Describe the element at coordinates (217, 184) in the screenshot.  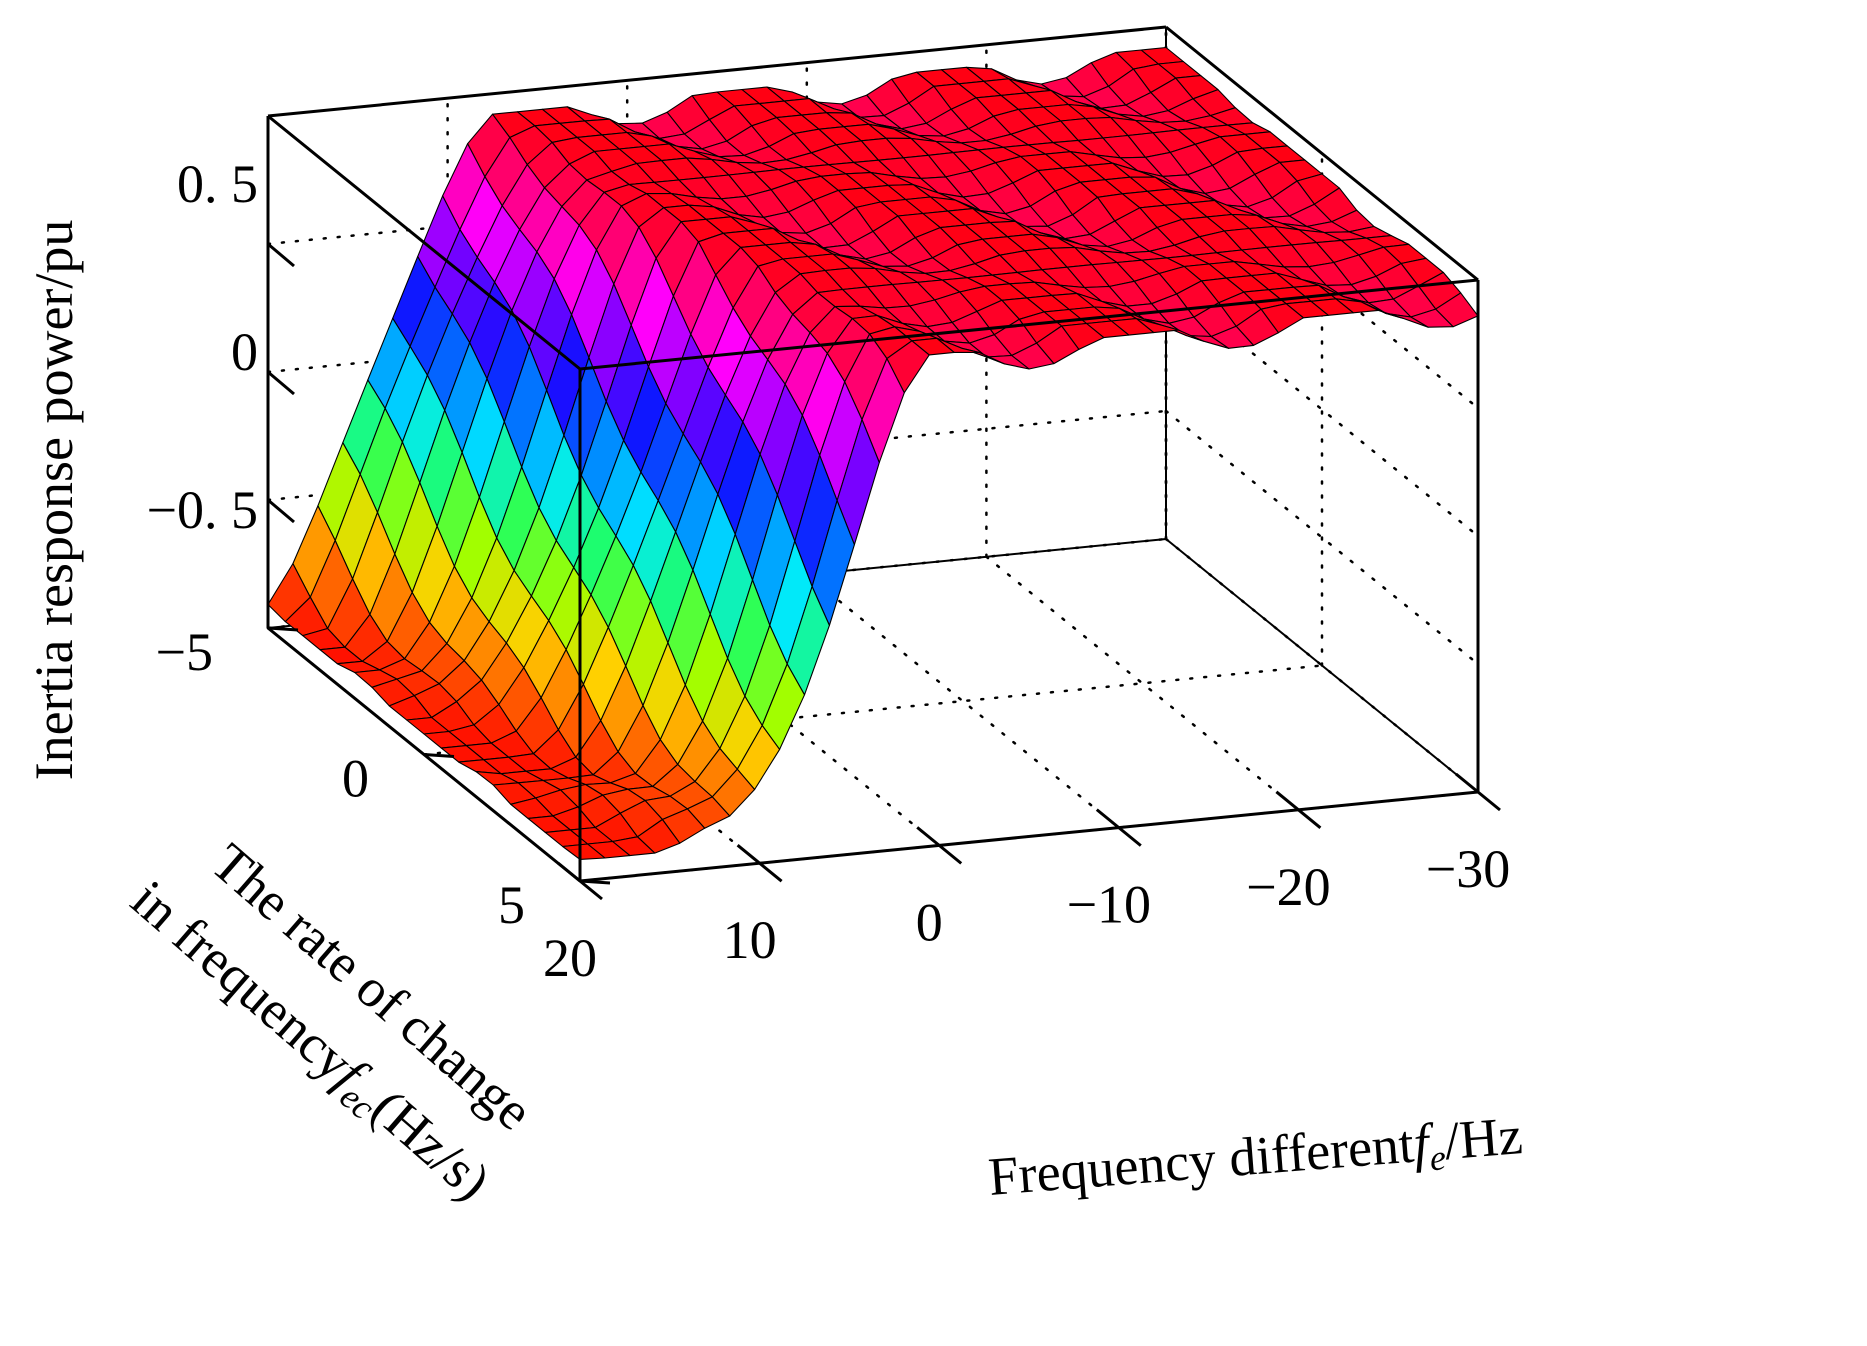
I see `z-tick-label: 0. 5` at that location.